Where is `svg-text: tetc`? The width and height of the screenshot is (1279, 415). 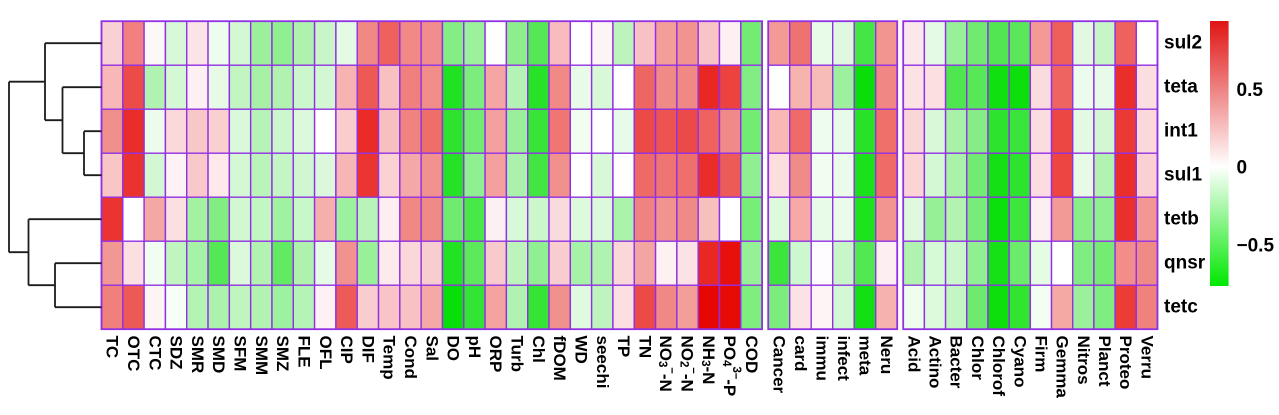 svg-text: tetc is located at coordinates (1181, 307).